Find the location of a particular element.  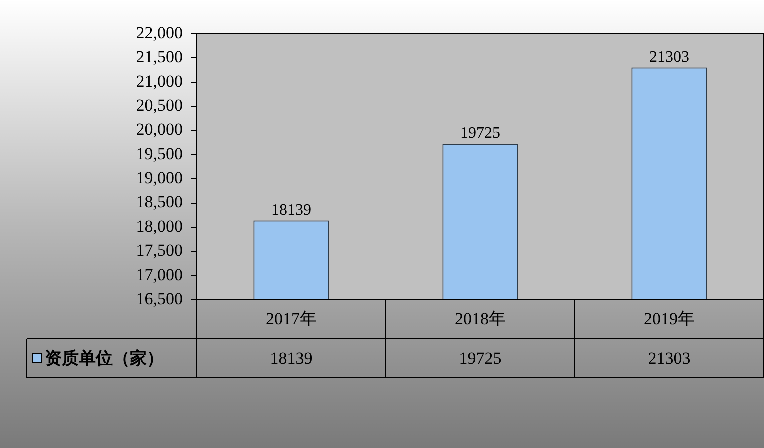

annotation: 21303 is located at coordinates (670, 57).